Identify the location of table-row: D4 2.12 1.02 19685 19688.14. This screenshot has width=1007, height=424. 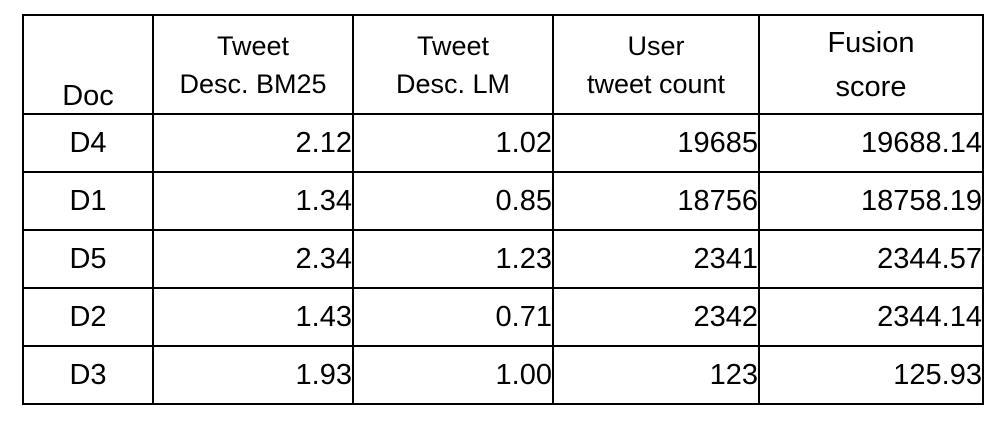
(503, 143).